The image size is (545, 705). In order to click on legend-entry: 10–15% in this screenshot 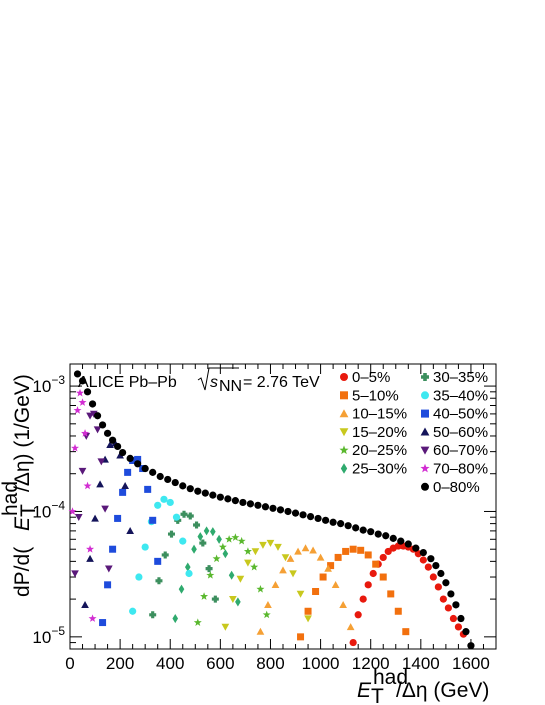, I will do `click(373, 414)`.